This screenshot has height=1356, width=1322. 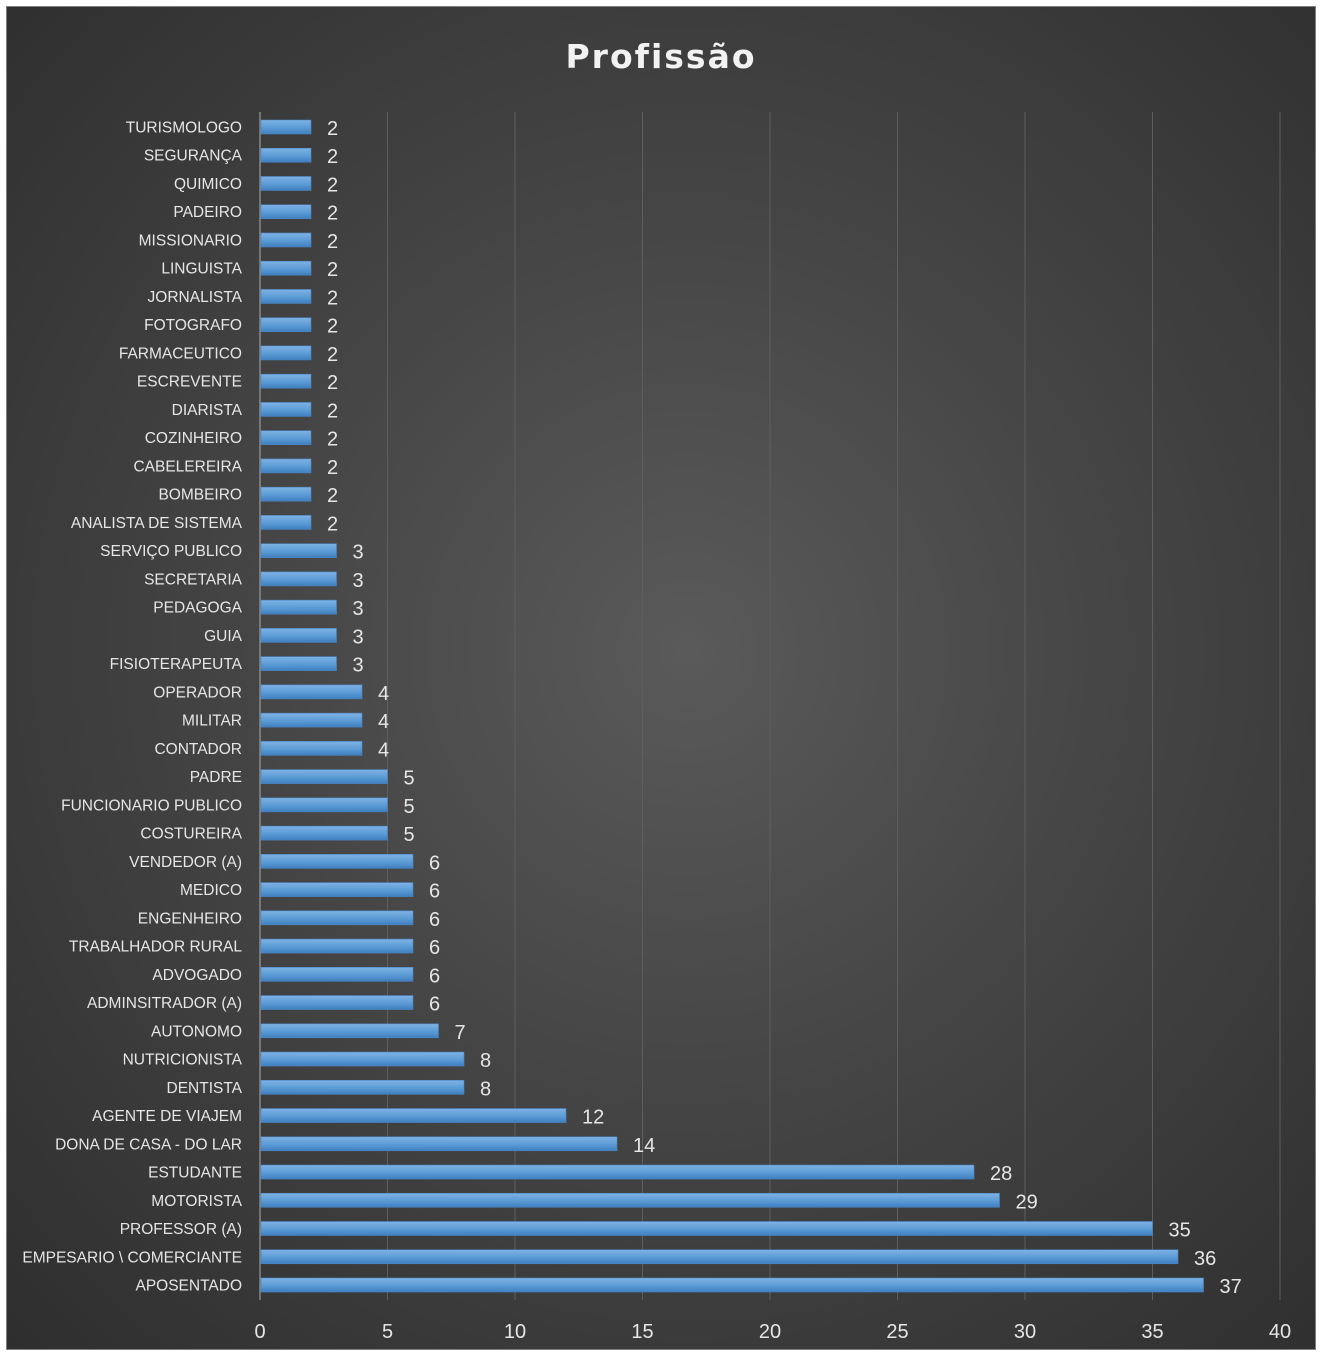 I want to click on category-label: VENDEDOR (A), so click(x=185, y=862).